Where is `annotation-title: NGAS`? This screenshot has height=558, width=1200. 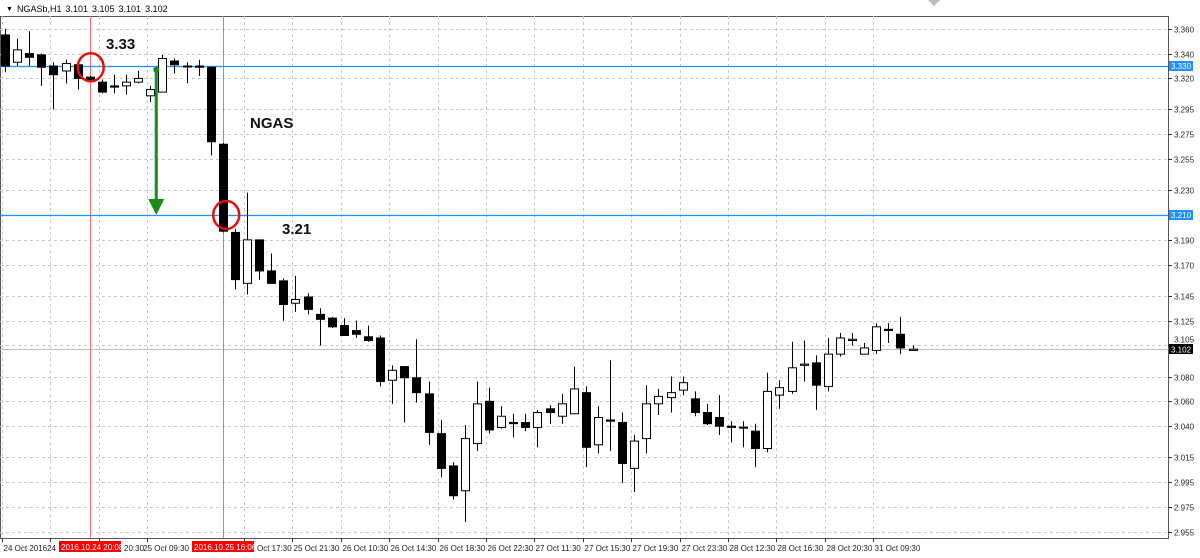 annotation-title: NGAS is located at coordinates (272, 123).